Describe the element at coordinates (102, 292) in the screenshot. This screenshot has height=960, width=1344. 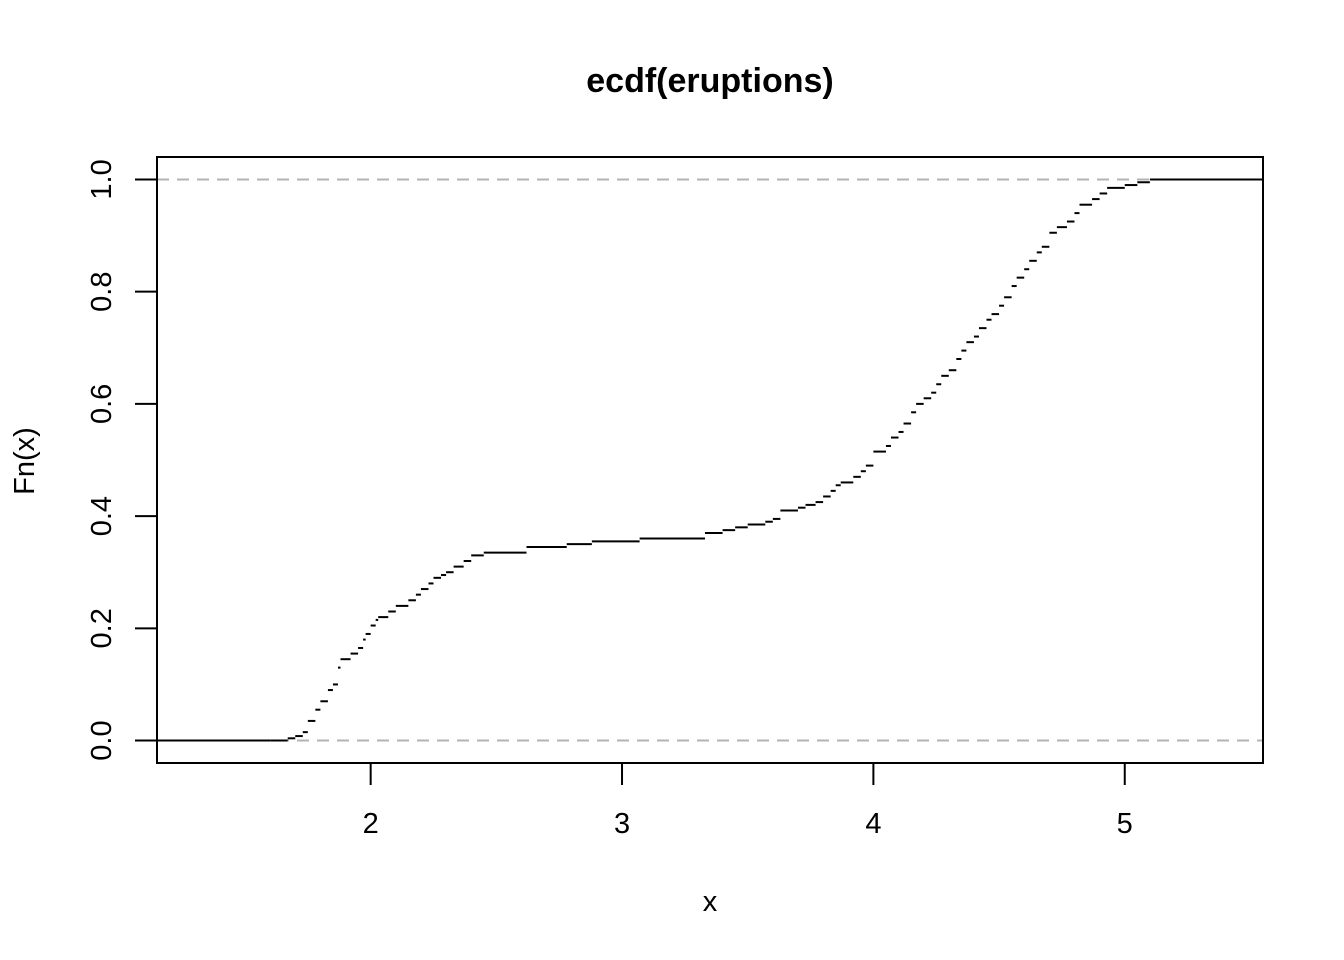
I see `y-tick-label-4: 0.8` at that location.